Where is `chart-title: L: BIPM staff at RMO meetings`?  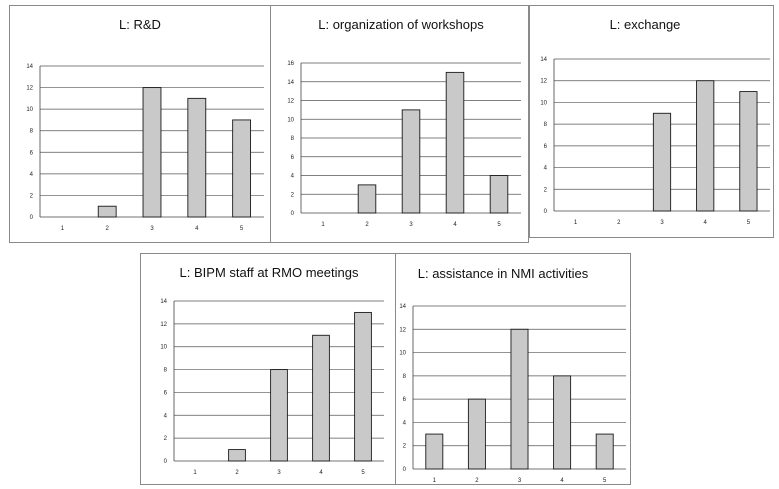 chart-title: L: BIPM staff at RMO meetings is located at coordinates (269, 272).